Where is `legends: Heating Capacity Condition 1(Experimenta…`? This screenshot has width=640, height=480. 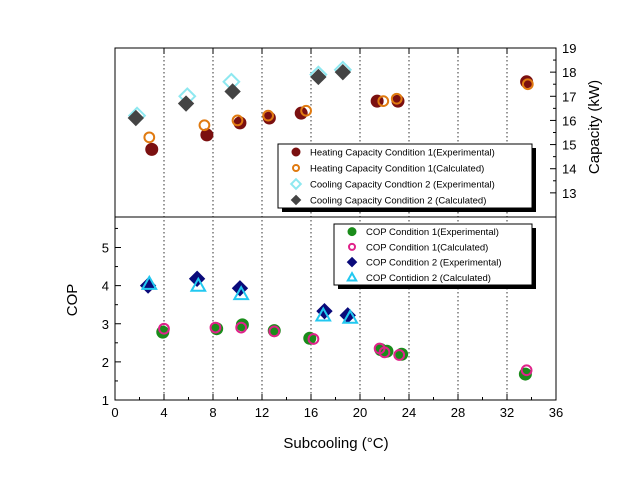
legends: Heating Capacity Condition 1(Experimenta… is located at coordinates (406, 216).